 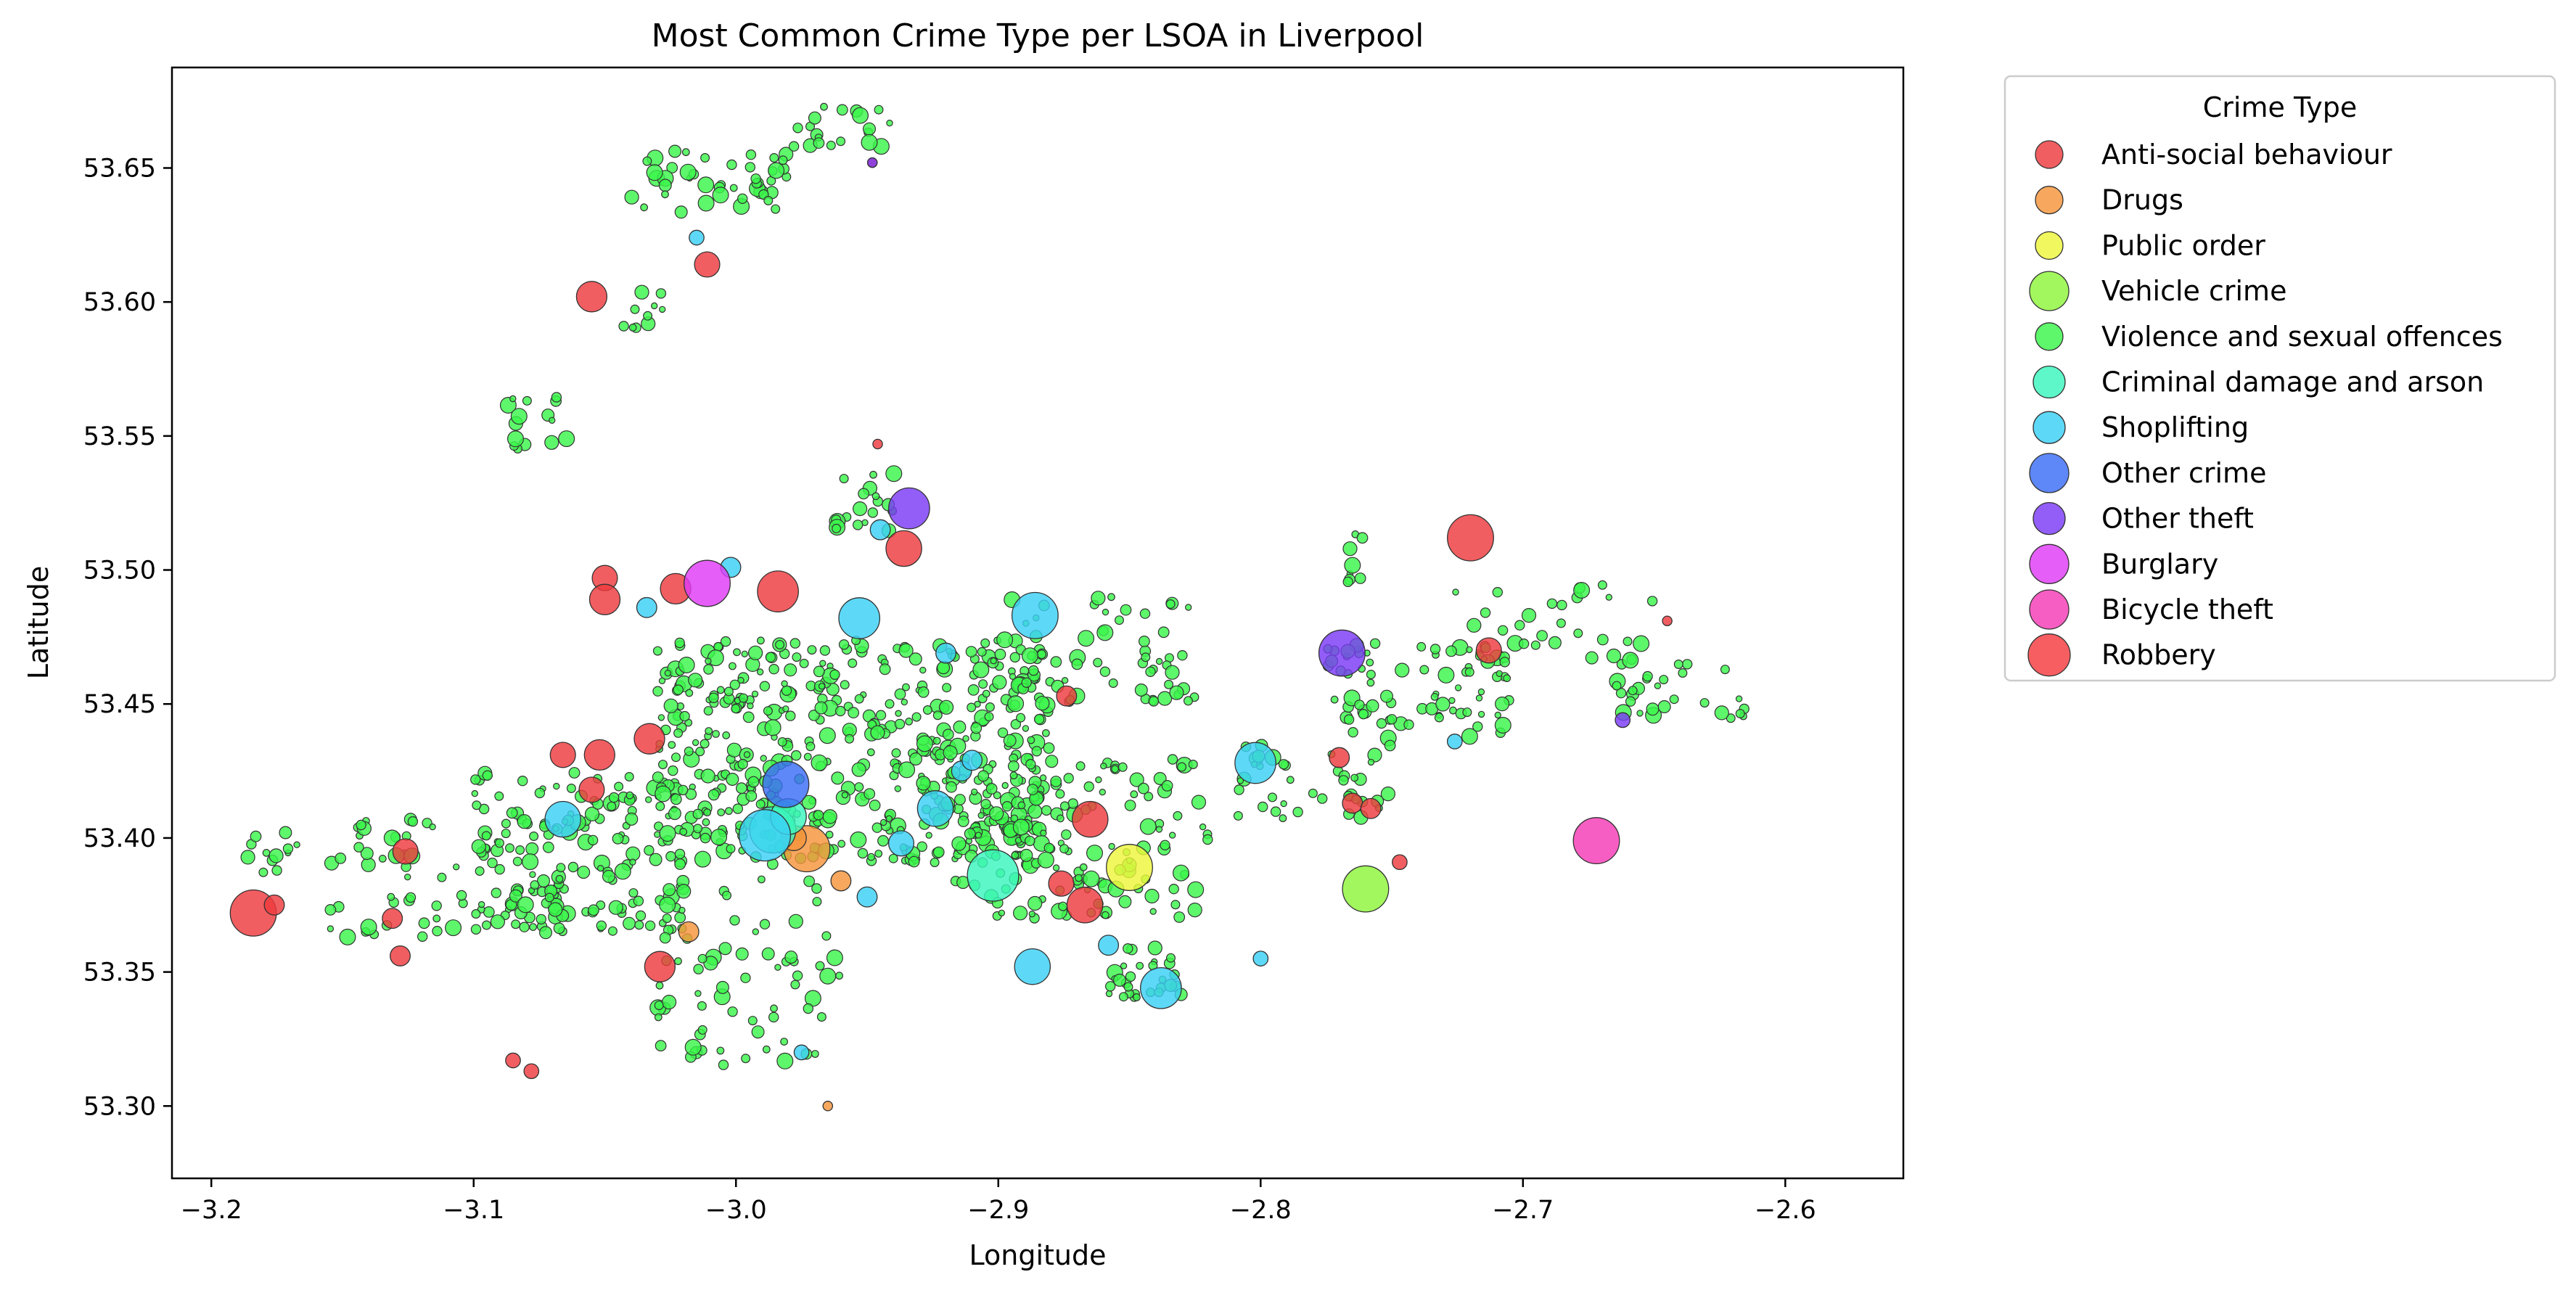 I want to click on x-tick-label: −2.6, so click(x=1785, y=1210).